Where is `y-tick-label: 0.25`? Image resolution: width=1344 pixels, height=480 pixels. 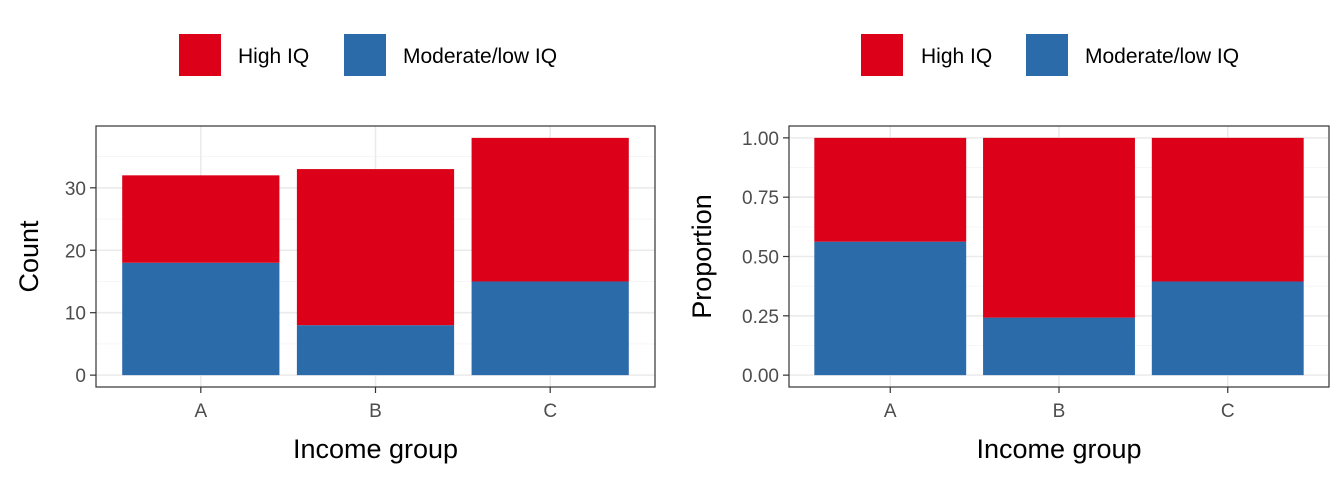 y-tick-label: 0.25 is located at coordinates (760, 317).